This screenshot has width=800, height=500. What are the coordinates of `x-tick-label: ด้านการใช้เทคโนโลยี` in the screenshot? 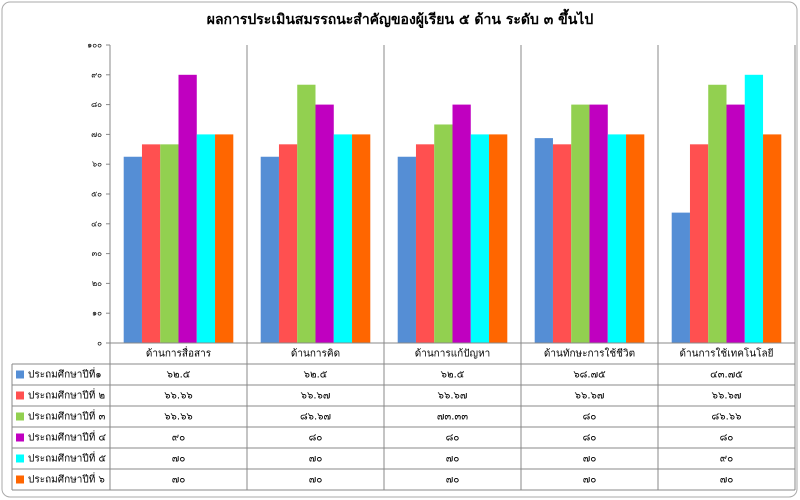 It's located at (727, 353).